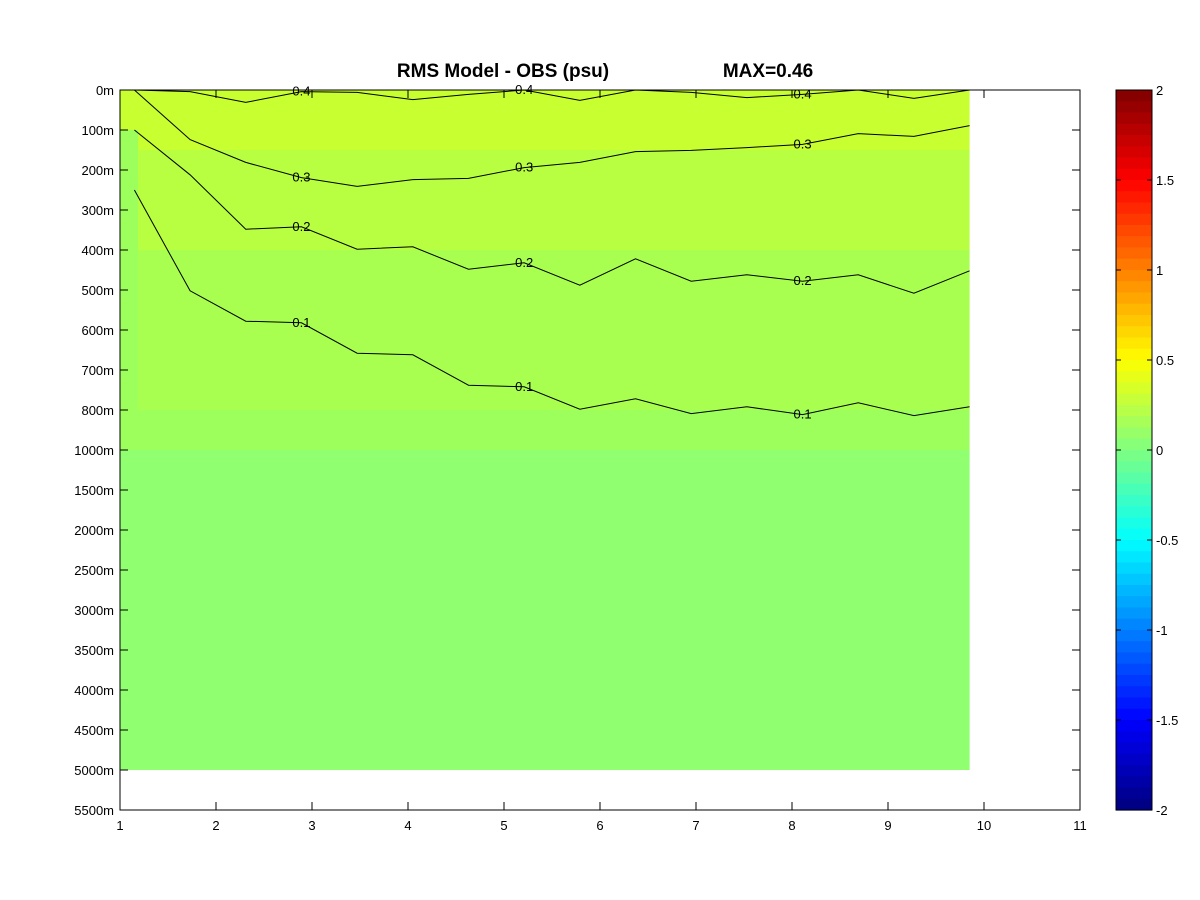 The height and width of the screenshot is (900, 1200). Describe the element at coordinates (1165, 360) in the screenshot. I see `colorbar-tick-label: 0.5` at that location.